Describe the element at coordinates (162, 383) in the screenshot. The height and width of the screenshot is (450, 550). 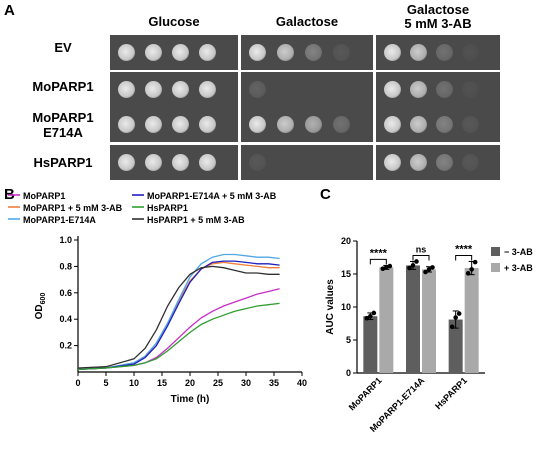
I see `x-tick-label: 15` at that location.